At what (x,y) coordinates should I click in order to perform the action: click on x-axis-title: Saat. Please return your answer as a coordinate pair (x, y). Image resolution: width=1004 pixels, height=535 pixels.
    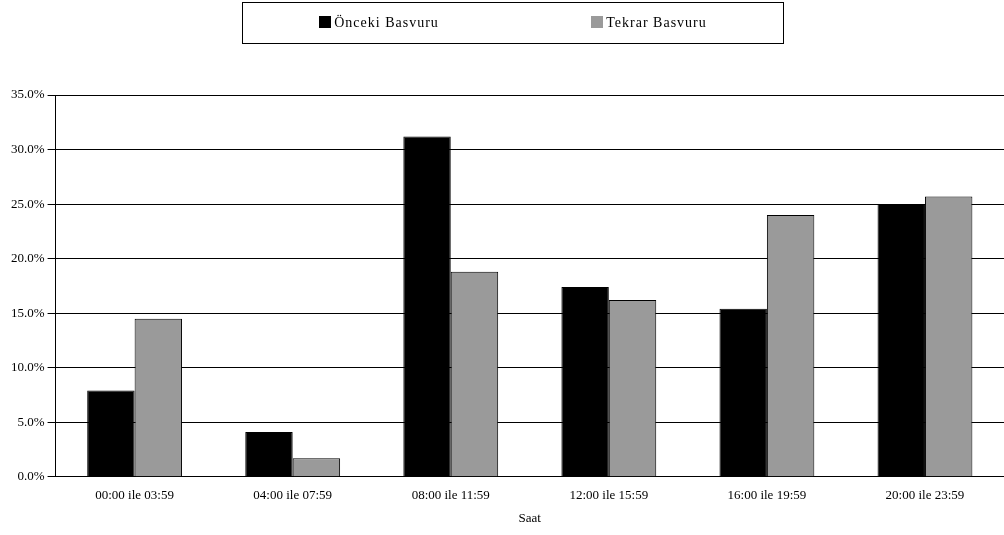
    Looking at the image, I should click on (530, 517).